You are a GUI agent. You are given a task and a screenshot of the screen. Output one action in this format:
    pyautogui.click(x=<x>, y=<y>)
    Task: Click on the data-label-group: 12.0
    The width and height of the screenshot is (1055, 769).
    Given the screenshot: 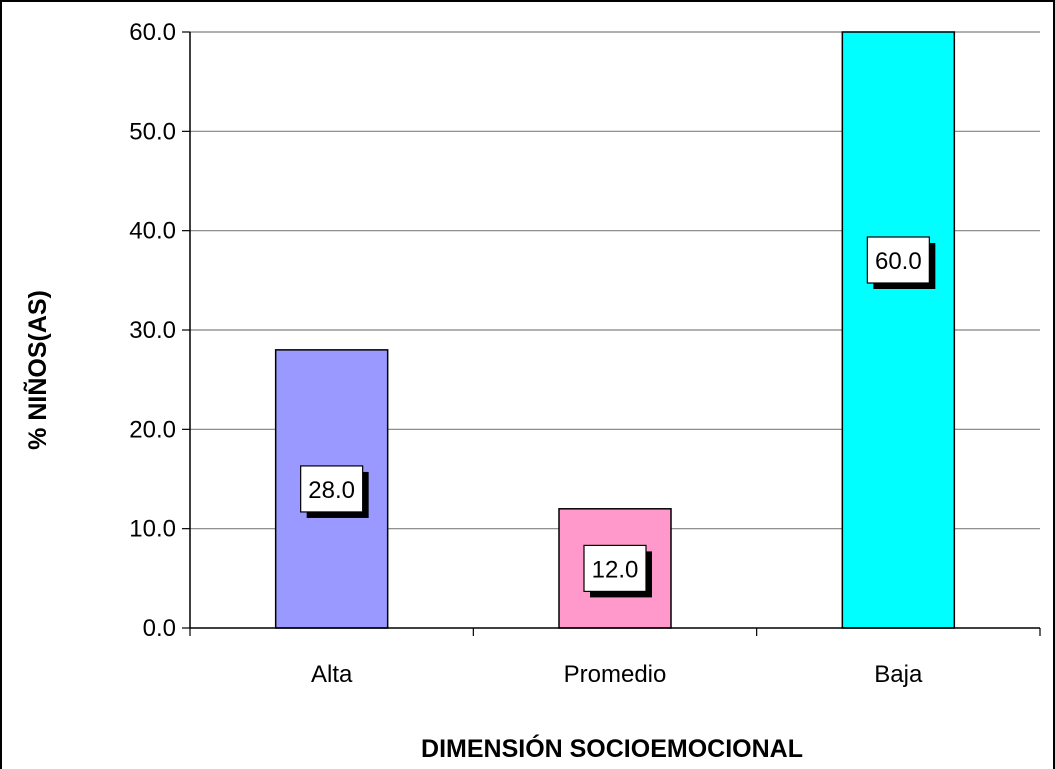 What is the action you would take?
    pyautogui.click(x=617, y=571)
    